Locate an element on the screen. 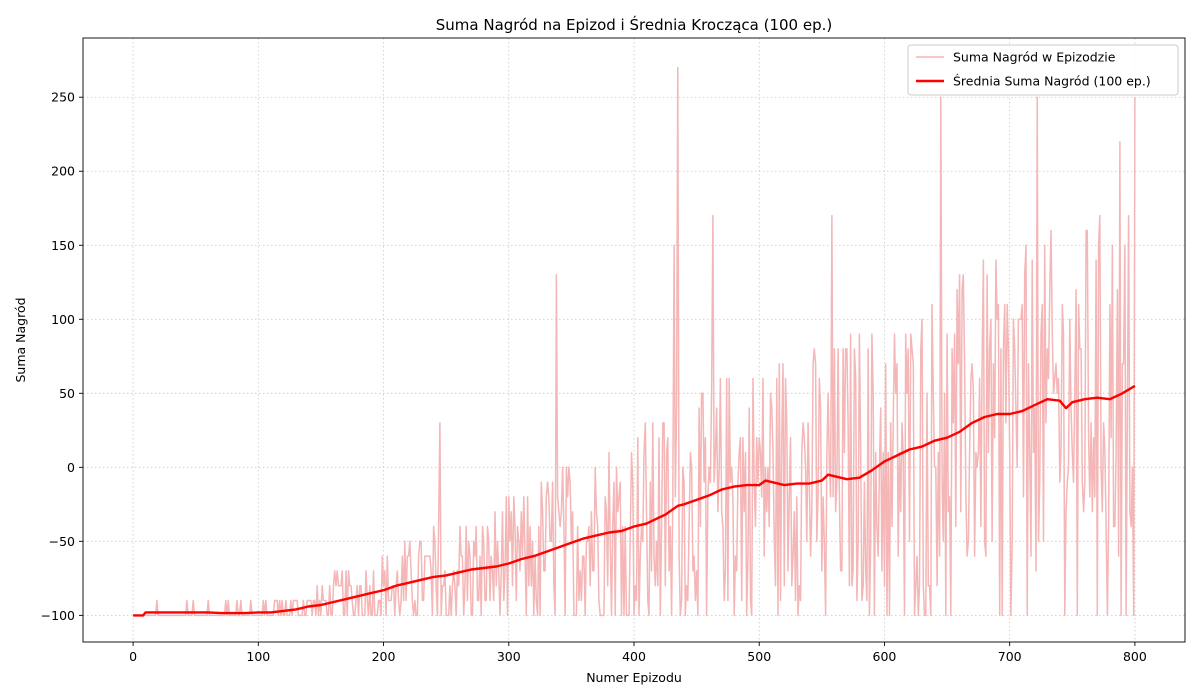 This screenshot has width=1200, height=700. x-tick-label: 300 is located at coordinates (509, 656).